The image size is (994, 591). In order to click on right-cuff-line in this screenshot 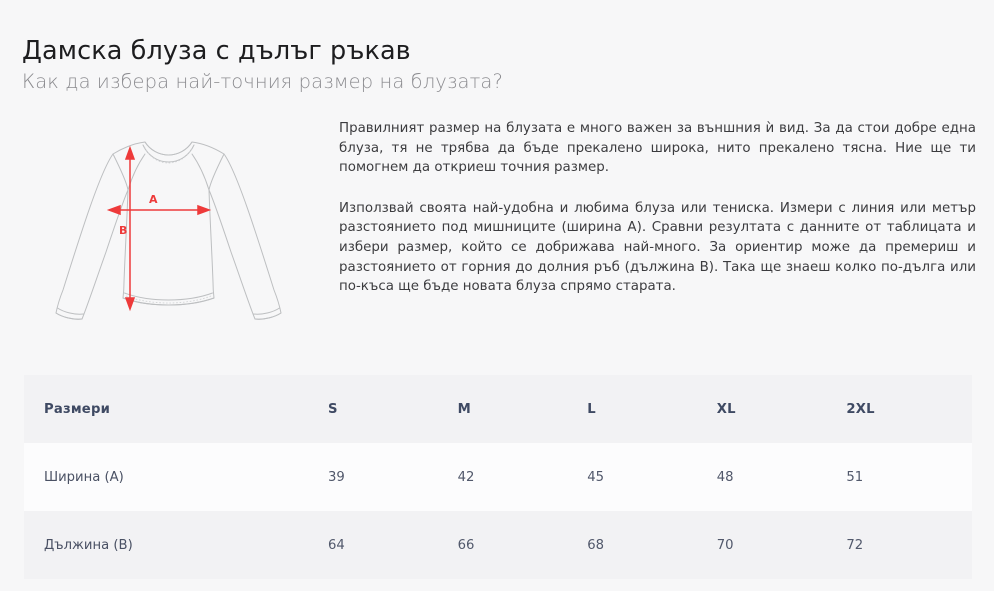, I will do `click(268, 316)`.